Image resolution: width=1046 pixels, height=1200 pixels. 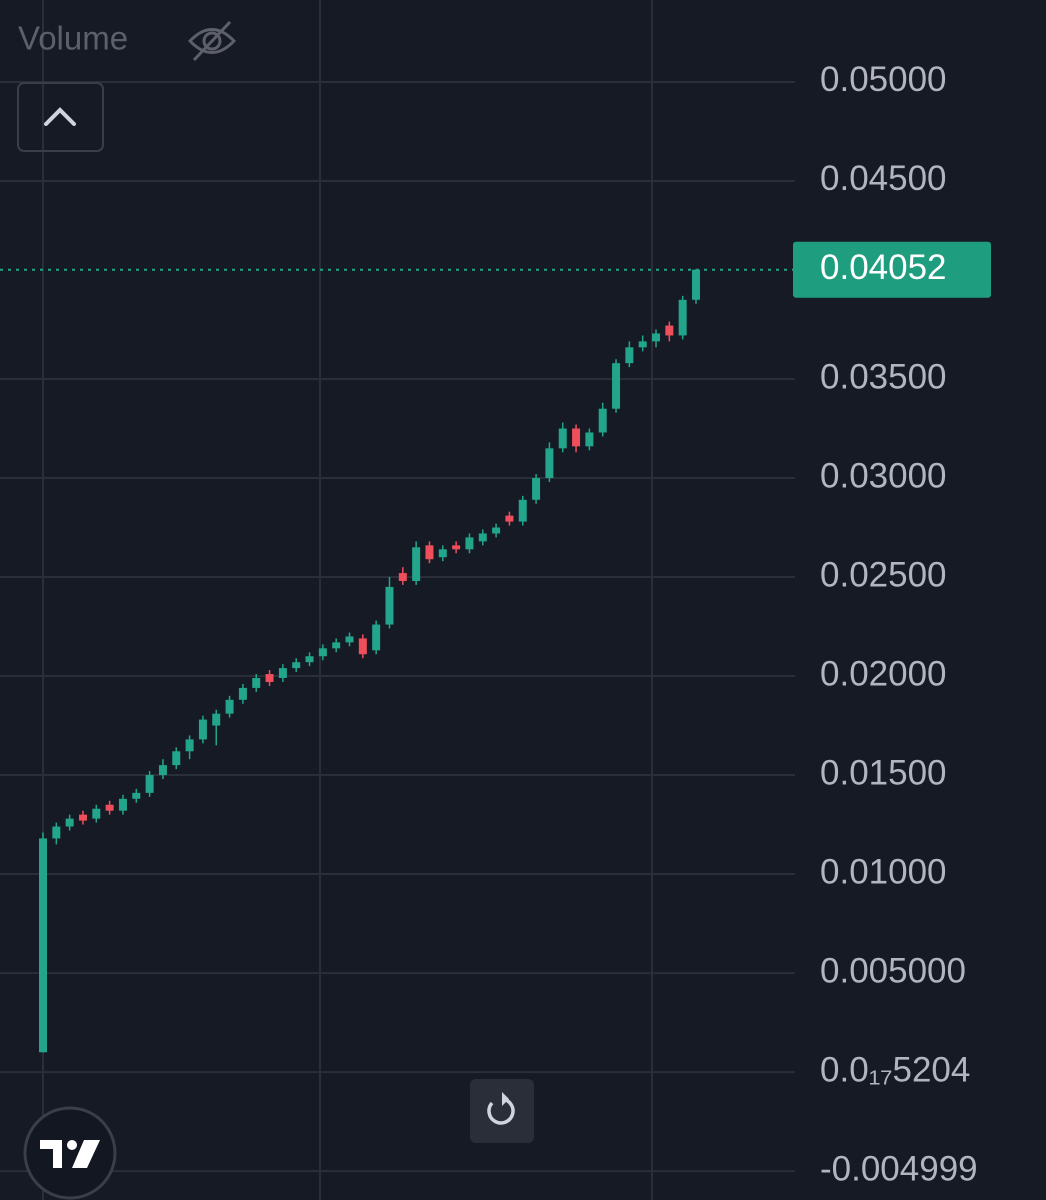 I want to click on y-tick-label: 0.03000, so click(x=883, y=475).